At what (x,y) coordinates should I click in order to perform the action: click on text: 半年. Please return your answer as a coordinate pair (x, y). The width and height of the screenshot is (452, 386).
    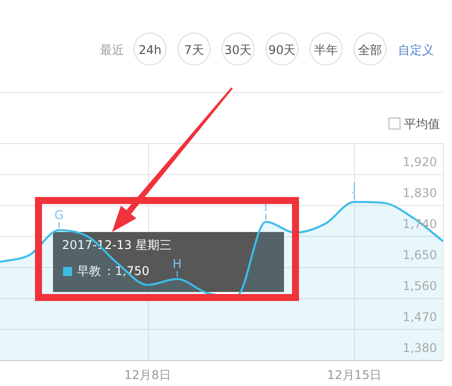
    Looking at the image, I should click on (326, 50).